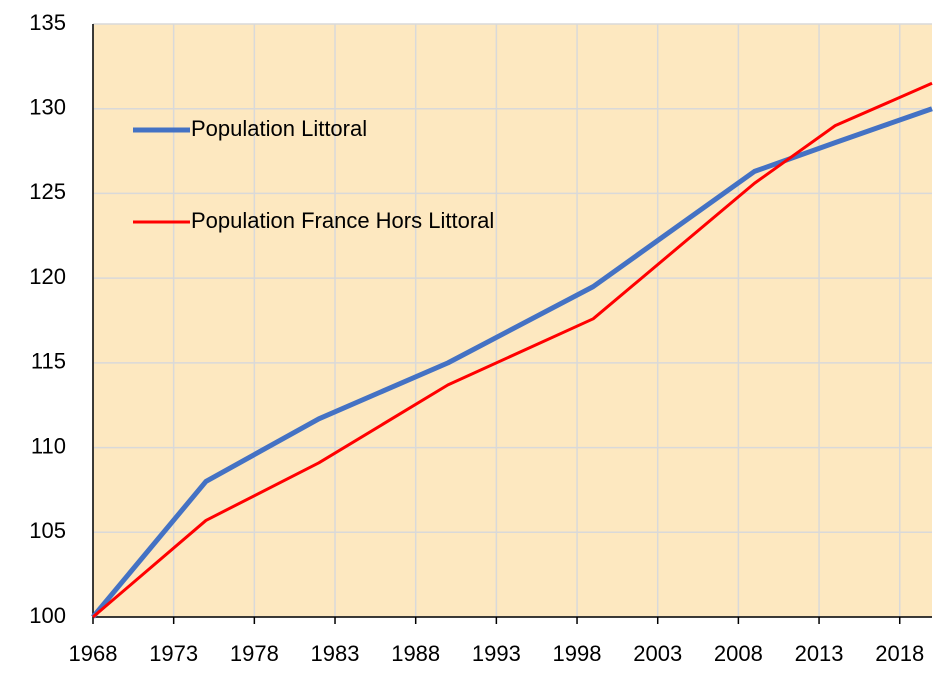 Image resolution: width=935 pixels, height=673 pixels. Describe the element at coordinates (47, 191) in the screenshot. I see `y-tick-label: 125` at that location.